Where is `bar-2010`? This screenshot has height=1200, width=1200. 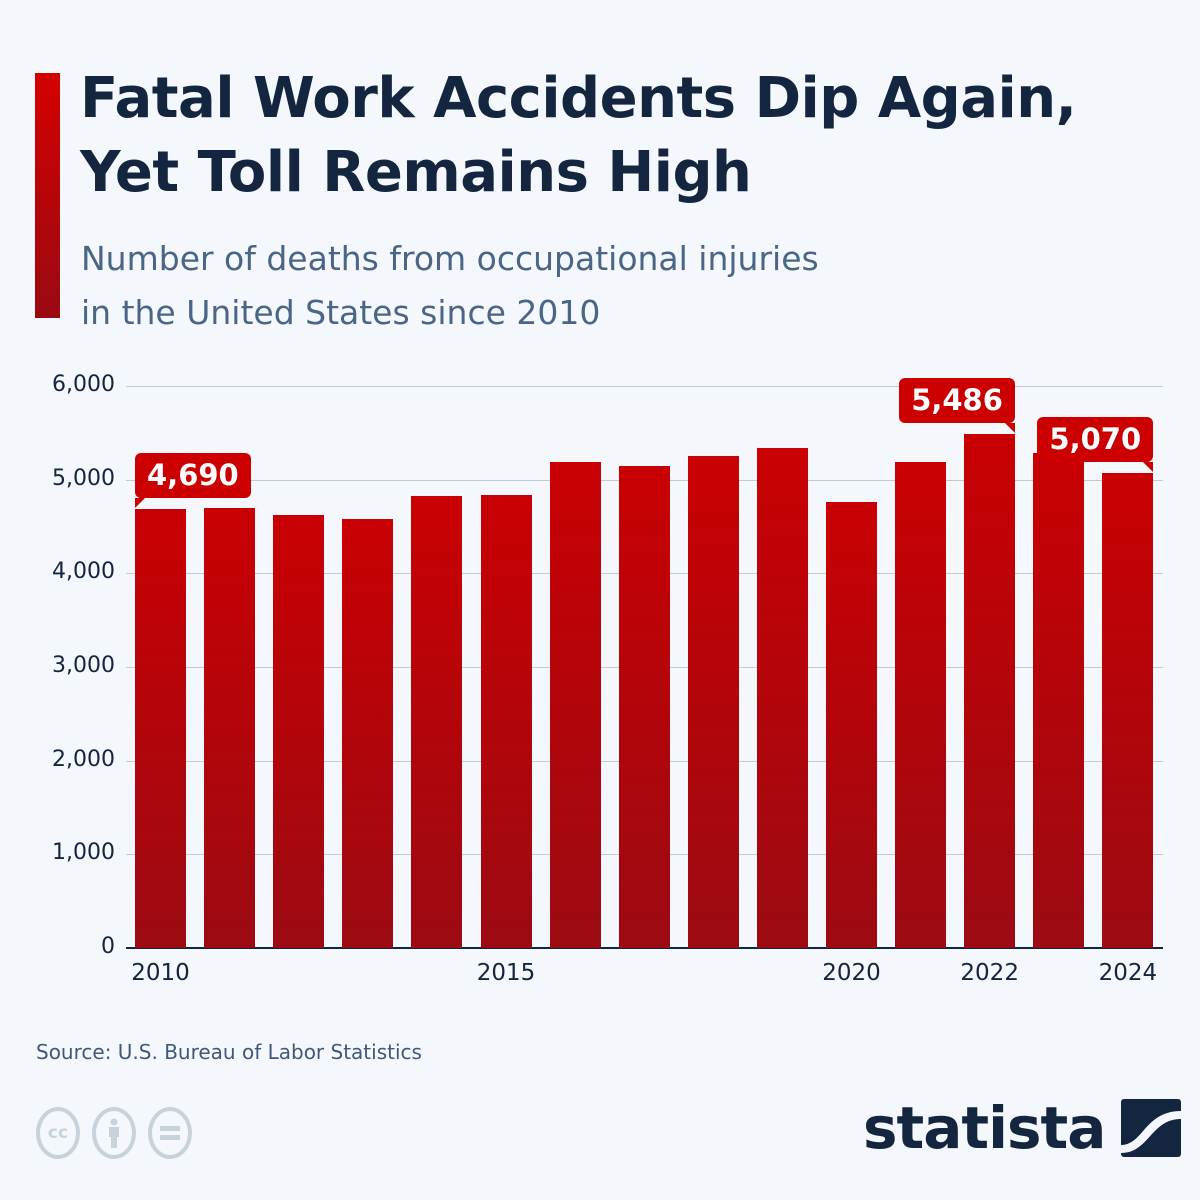 bar-2010 is located at coordinates (160, 728).